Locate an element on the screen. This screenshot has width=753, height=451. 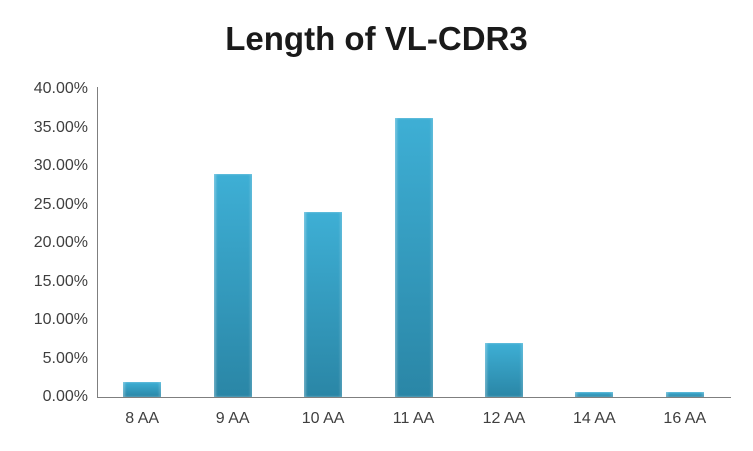
y-tick-label: 20.00% is located at coordinates (60, 242).